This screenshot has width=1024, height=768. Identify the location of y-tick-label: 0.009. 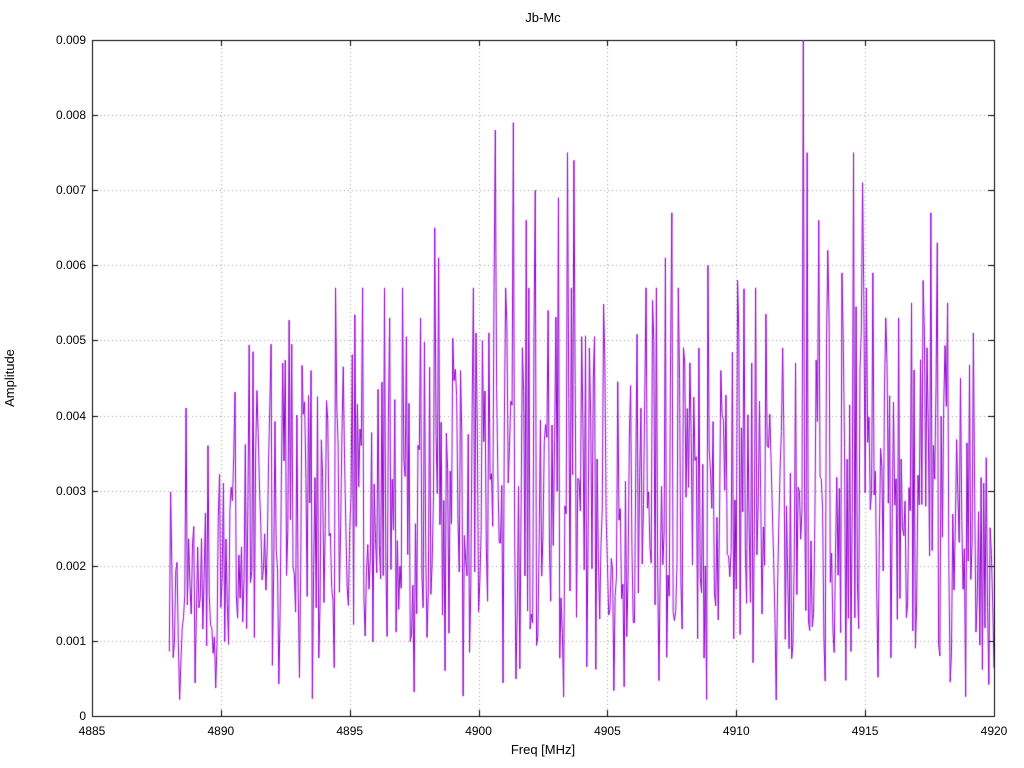
(70, 40).